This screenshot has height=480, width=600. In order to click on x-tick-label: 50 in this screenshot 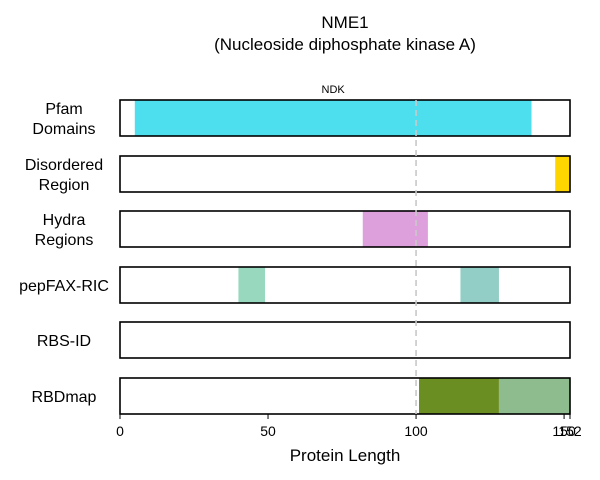, I will do `click(268, 431)`.